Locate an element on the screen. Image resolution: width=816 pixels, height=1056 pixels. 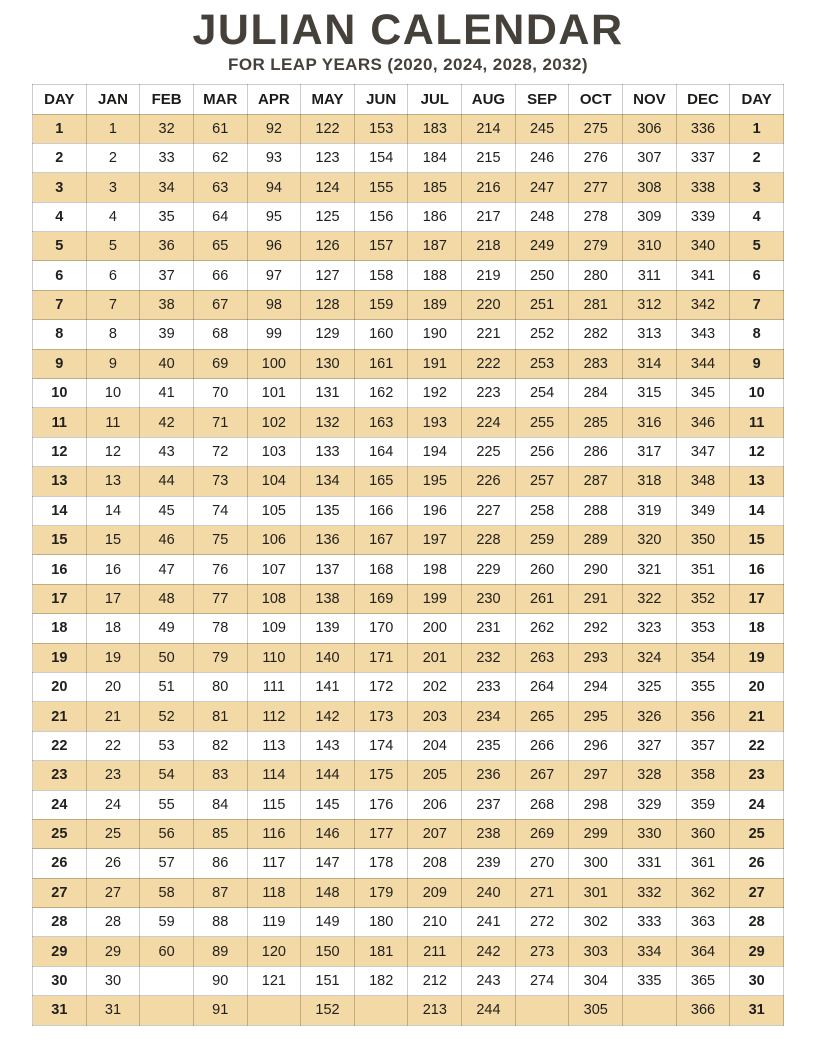
julian-value-cell: 295 is located at coordinates (596, 716).